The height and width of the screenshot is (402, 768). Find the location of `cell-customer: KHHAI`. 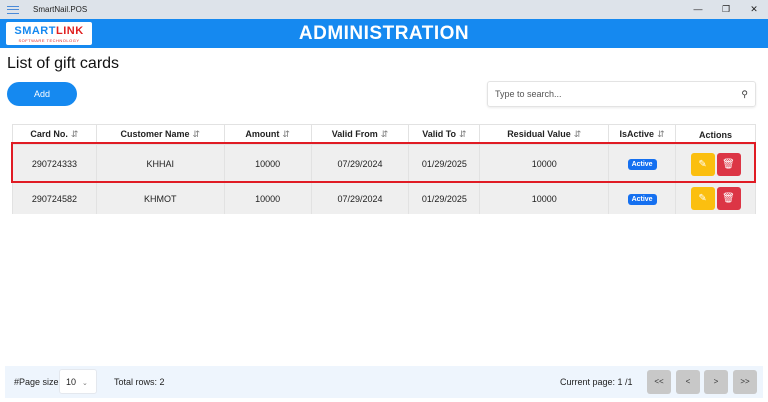

cell-customer: KHHAI is located at coordinates (160, 164).